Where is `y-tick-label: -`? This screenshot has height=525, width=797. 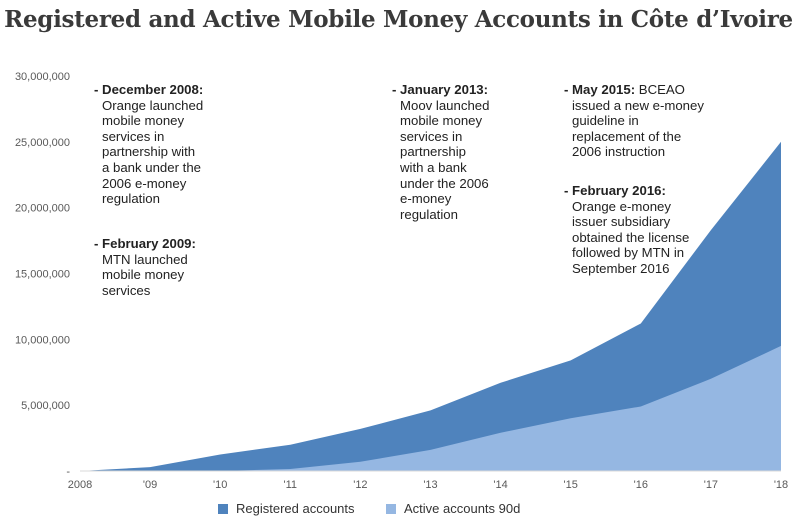
y-tick-label: - is located at coordinates (68, 472).